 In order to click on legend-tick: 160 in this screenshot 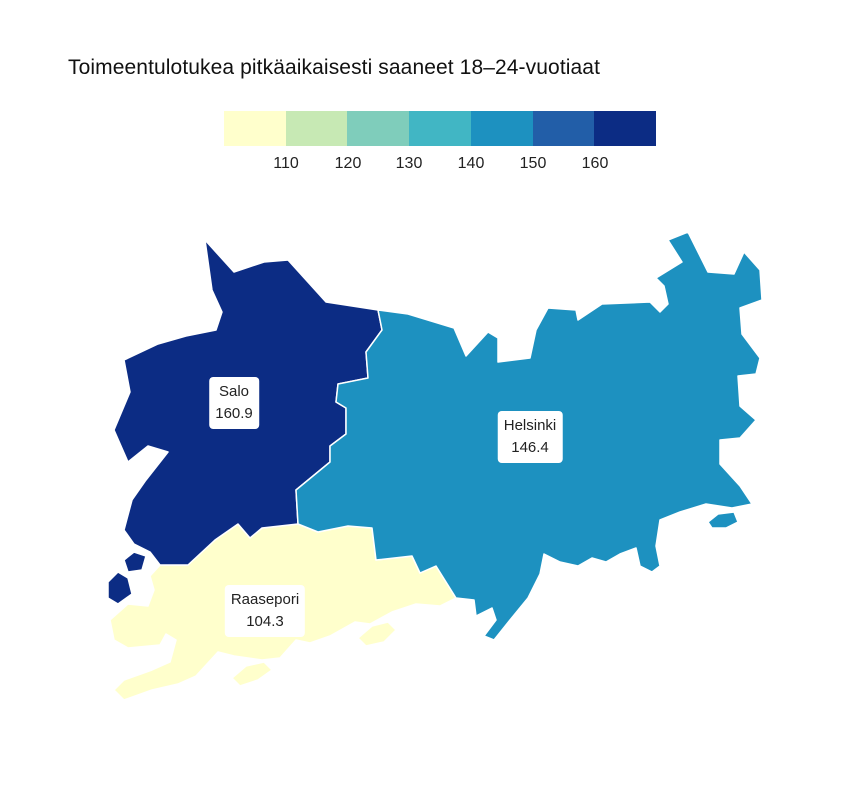, I will do `click(595, 163)`.